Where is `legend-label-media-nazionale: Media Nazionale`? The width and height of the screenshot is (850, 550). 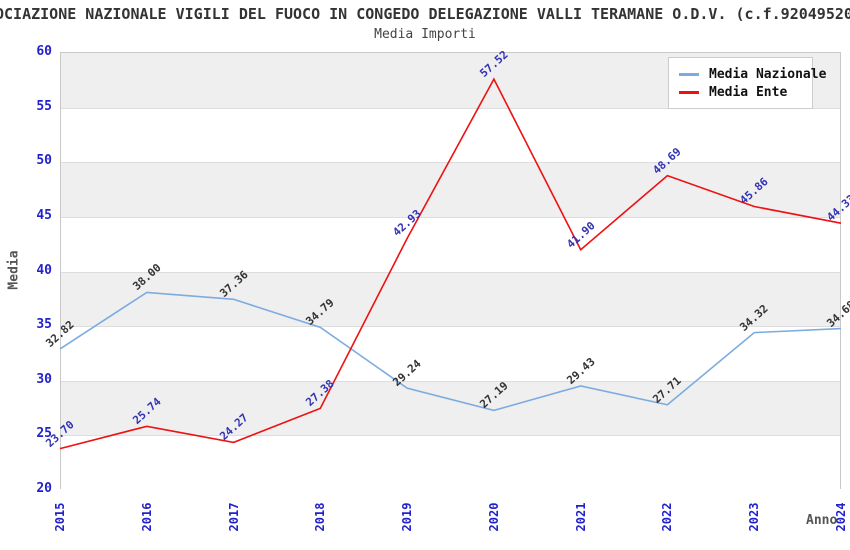 legend-label-media-nazionale: Media Nazionale is located at coordinates (768, 74).